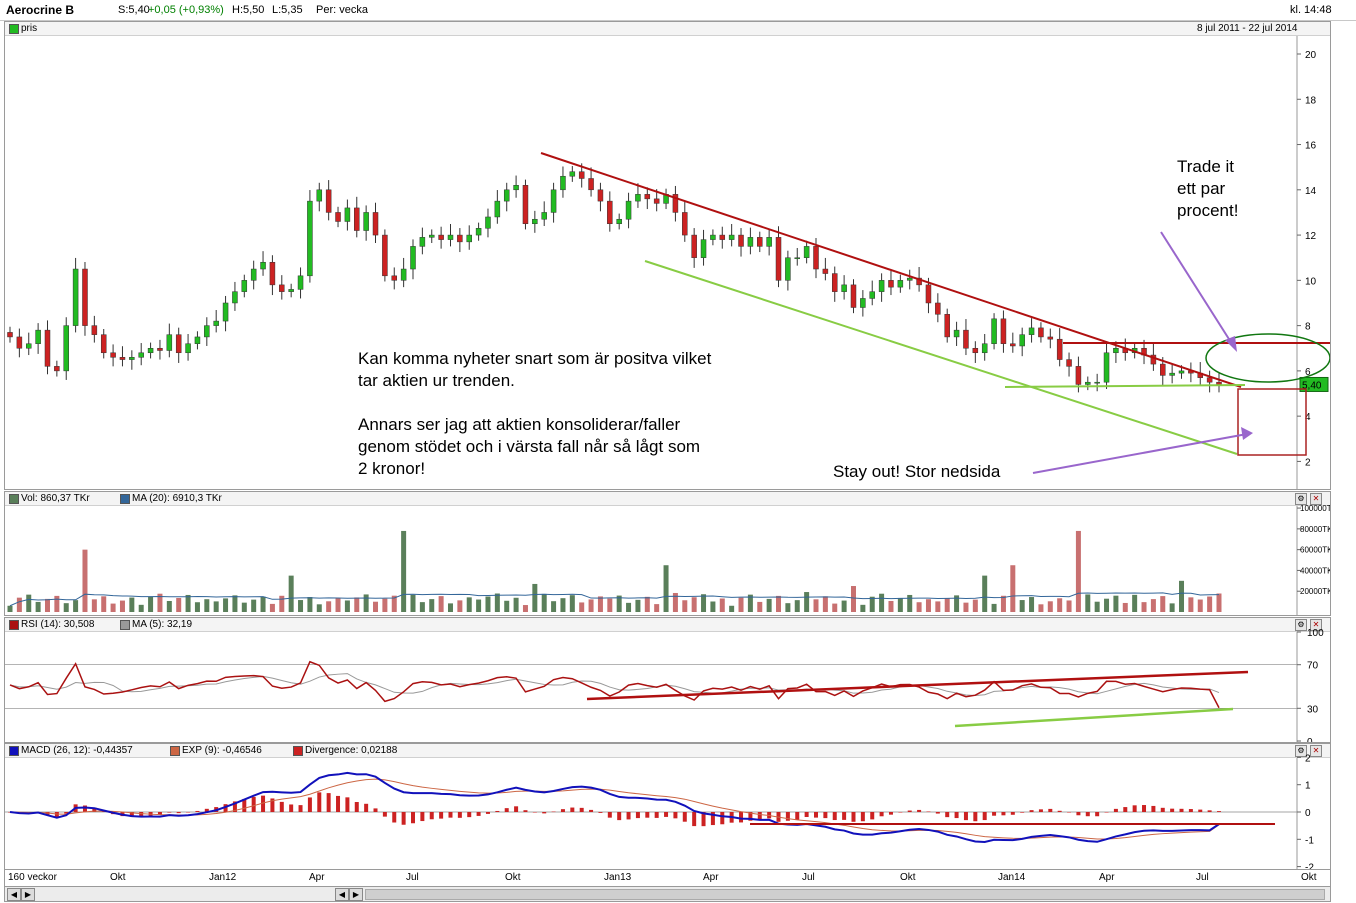 The height and width of the screenshot is (903, 1356). Describe the element at coordinates (436, 380) in the screenshot. I see `note-line: tar aktien ur trenden.` at that location.